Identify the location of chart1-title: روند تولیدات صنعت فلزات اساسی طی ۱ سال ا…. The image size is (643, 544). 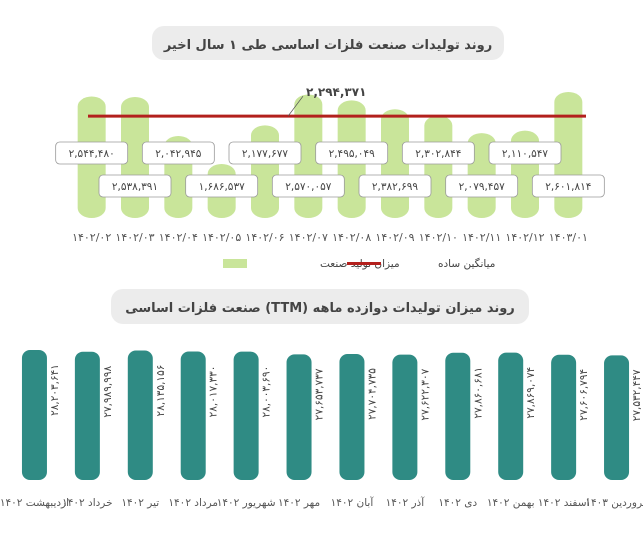
(327, 45).